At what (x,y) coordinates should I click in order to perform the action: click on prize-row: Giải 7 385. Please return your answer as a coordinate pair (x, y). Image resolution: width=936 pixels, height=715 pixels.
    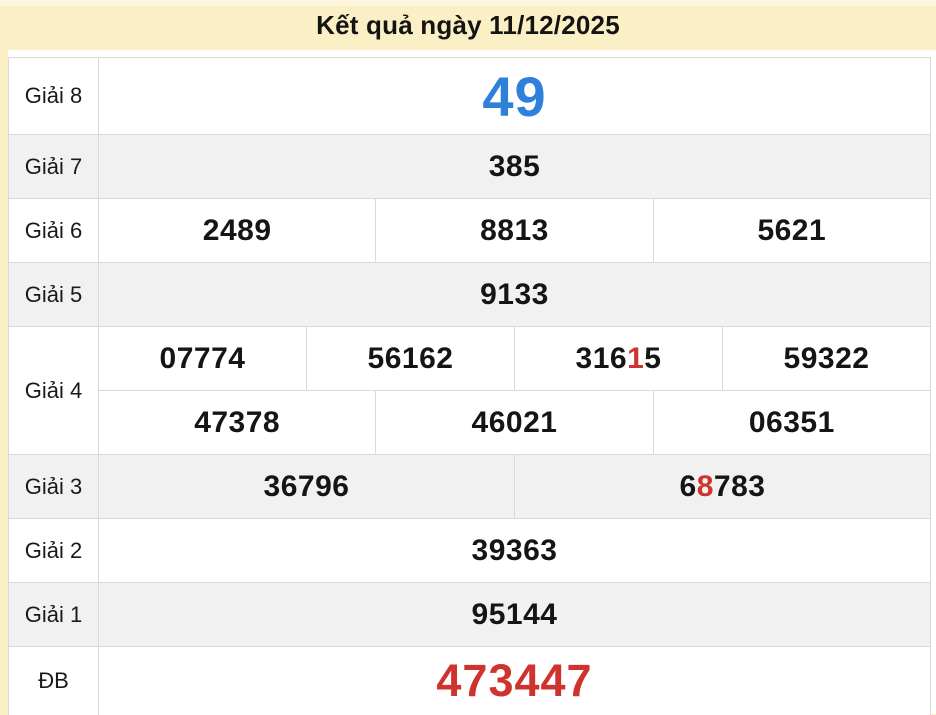
    Looking at the image, I should click on (470, 167).